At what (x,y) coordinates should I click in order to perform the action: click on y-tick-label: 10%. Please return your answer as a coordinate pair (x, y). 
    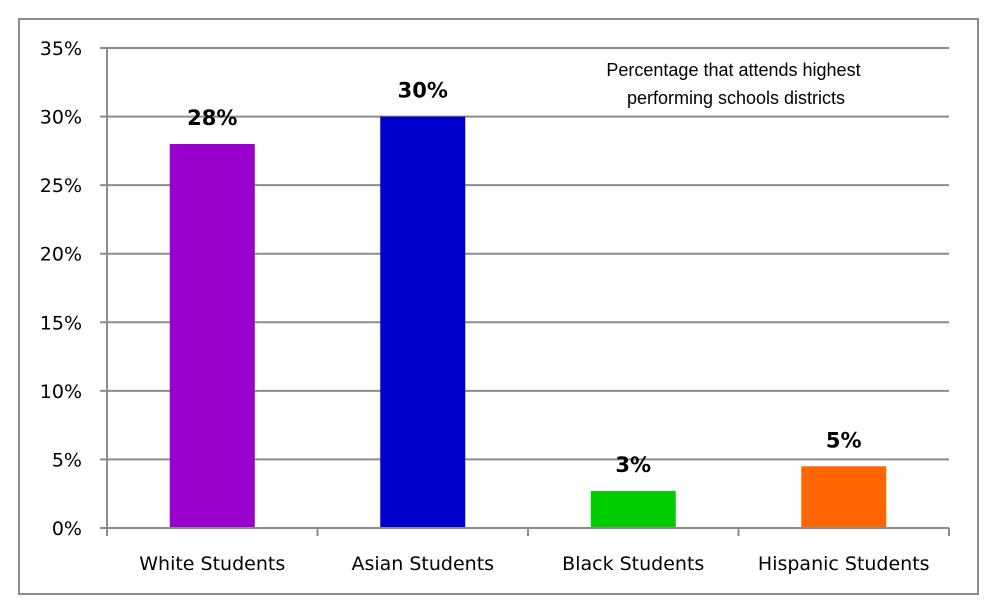
    Looking at the image, I should click on (61, 392).